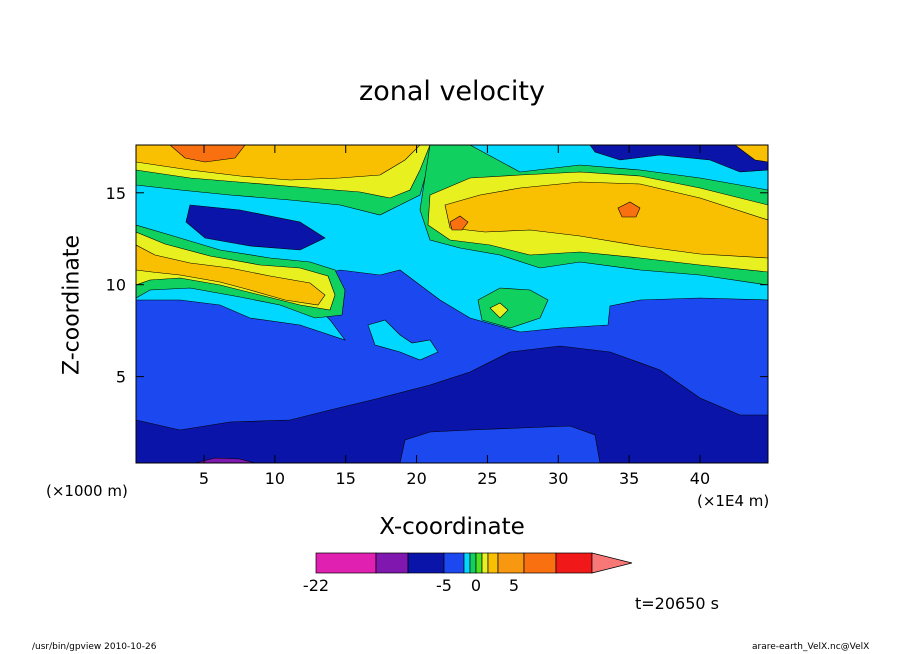 This screenshot has height=654, width=904. Describe the element at coordinates (487, 478) in the screenshot. I see `x-tick-label: 25` at that location.